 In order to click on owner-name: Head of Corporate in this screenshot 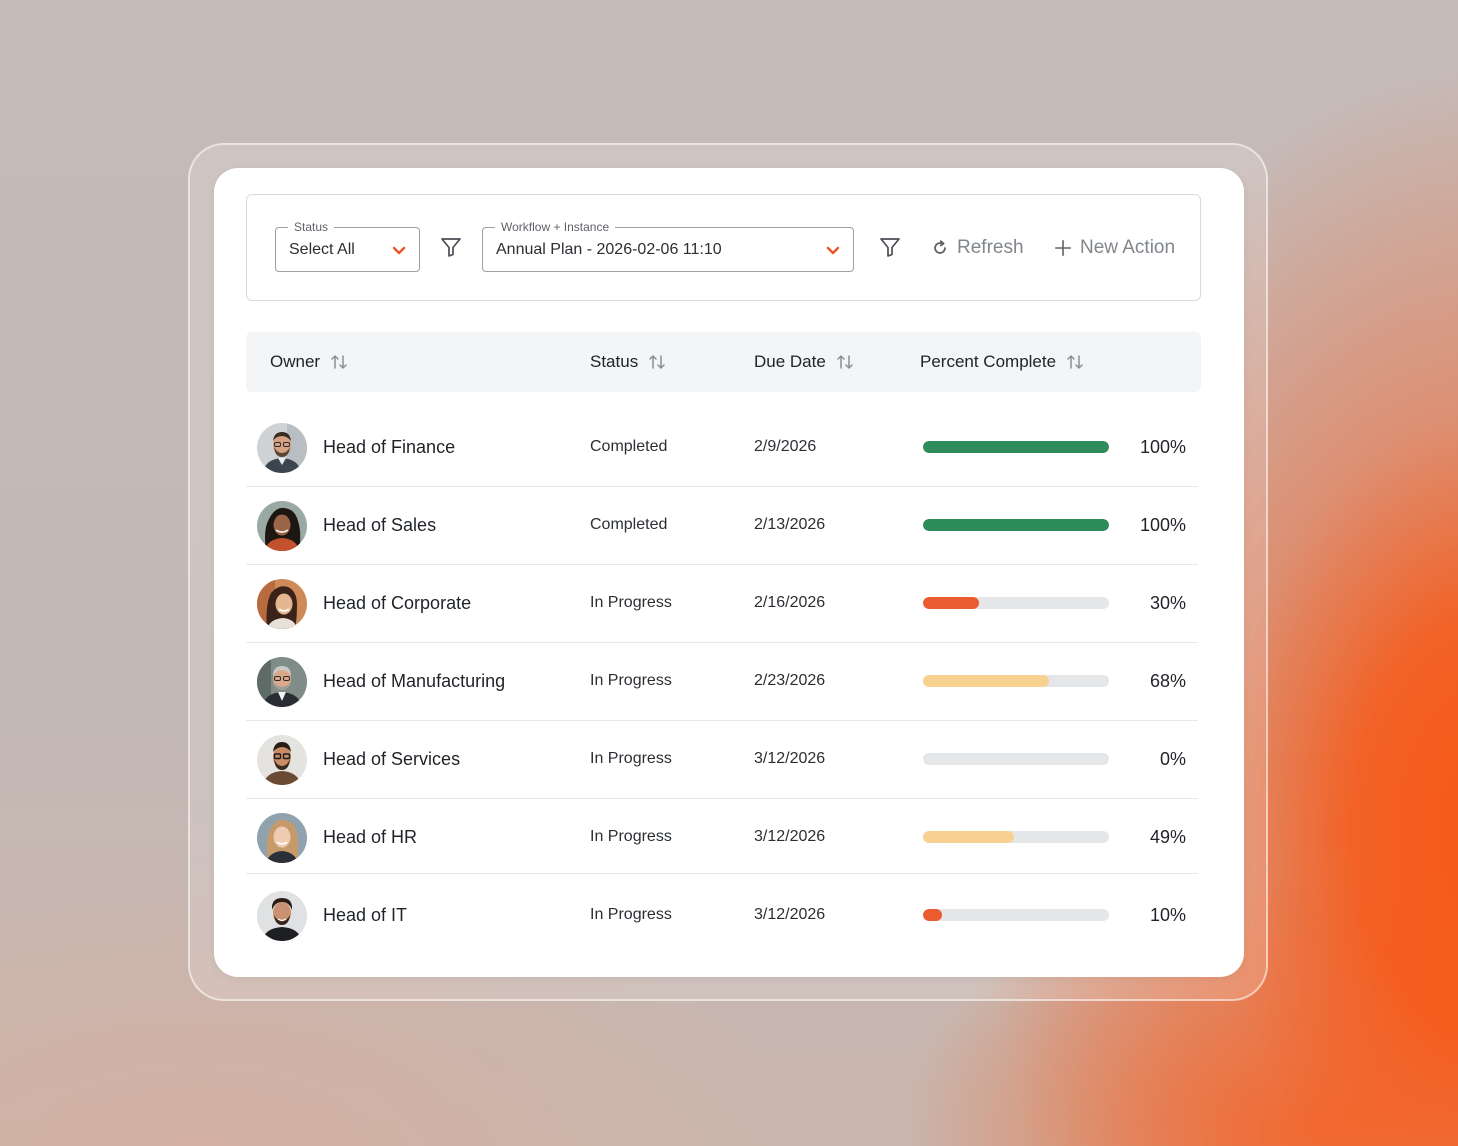, I will do `click(397, 603)`.